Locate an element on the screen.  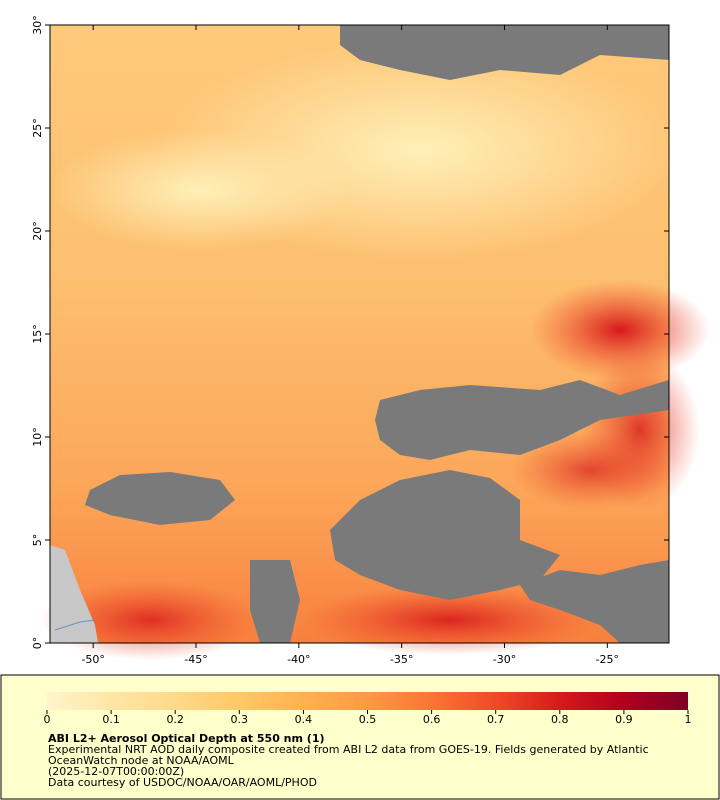
note: OceanWatch node at NOAA/AOML is located at coordinates (141, 760).